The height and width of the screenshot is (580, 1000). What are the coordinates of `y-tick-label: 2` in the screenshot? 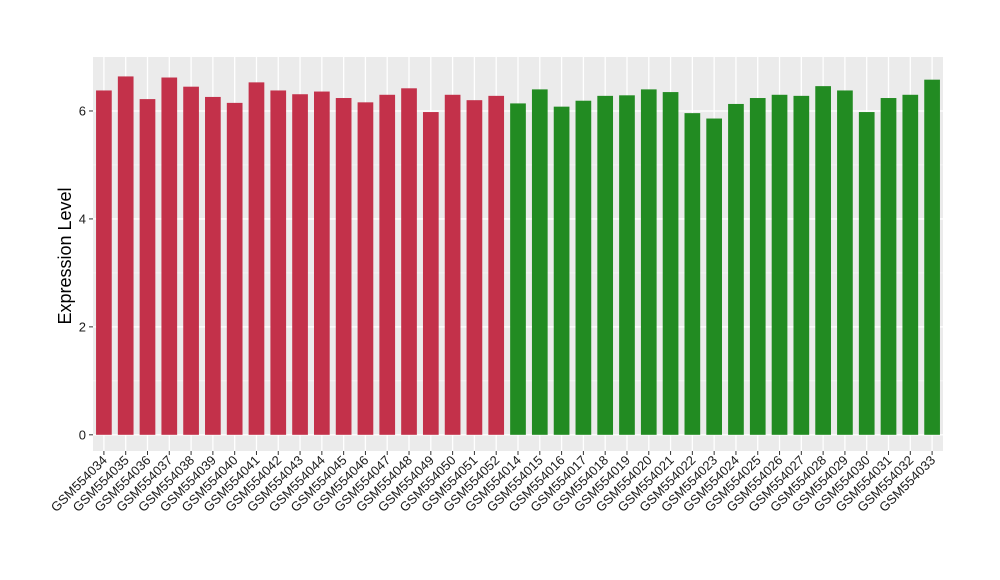 It's located at (82, 326).